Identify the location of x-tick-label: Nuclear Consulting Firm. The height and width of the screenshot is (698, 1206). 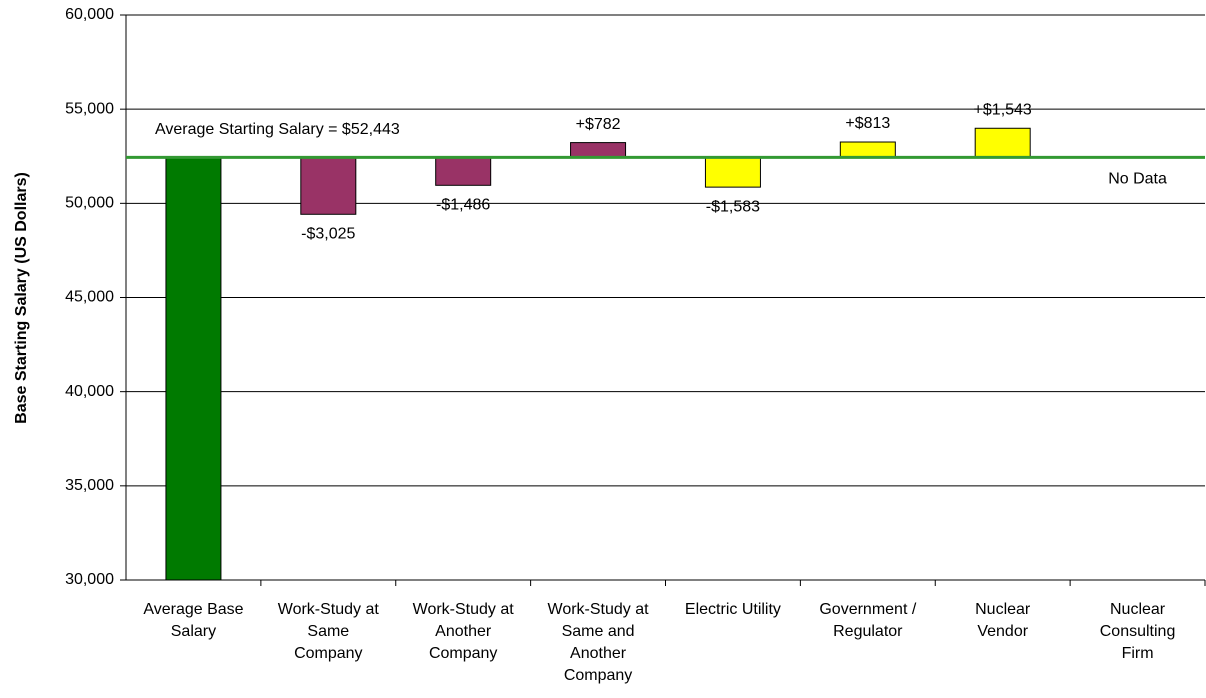
(1138, 631).